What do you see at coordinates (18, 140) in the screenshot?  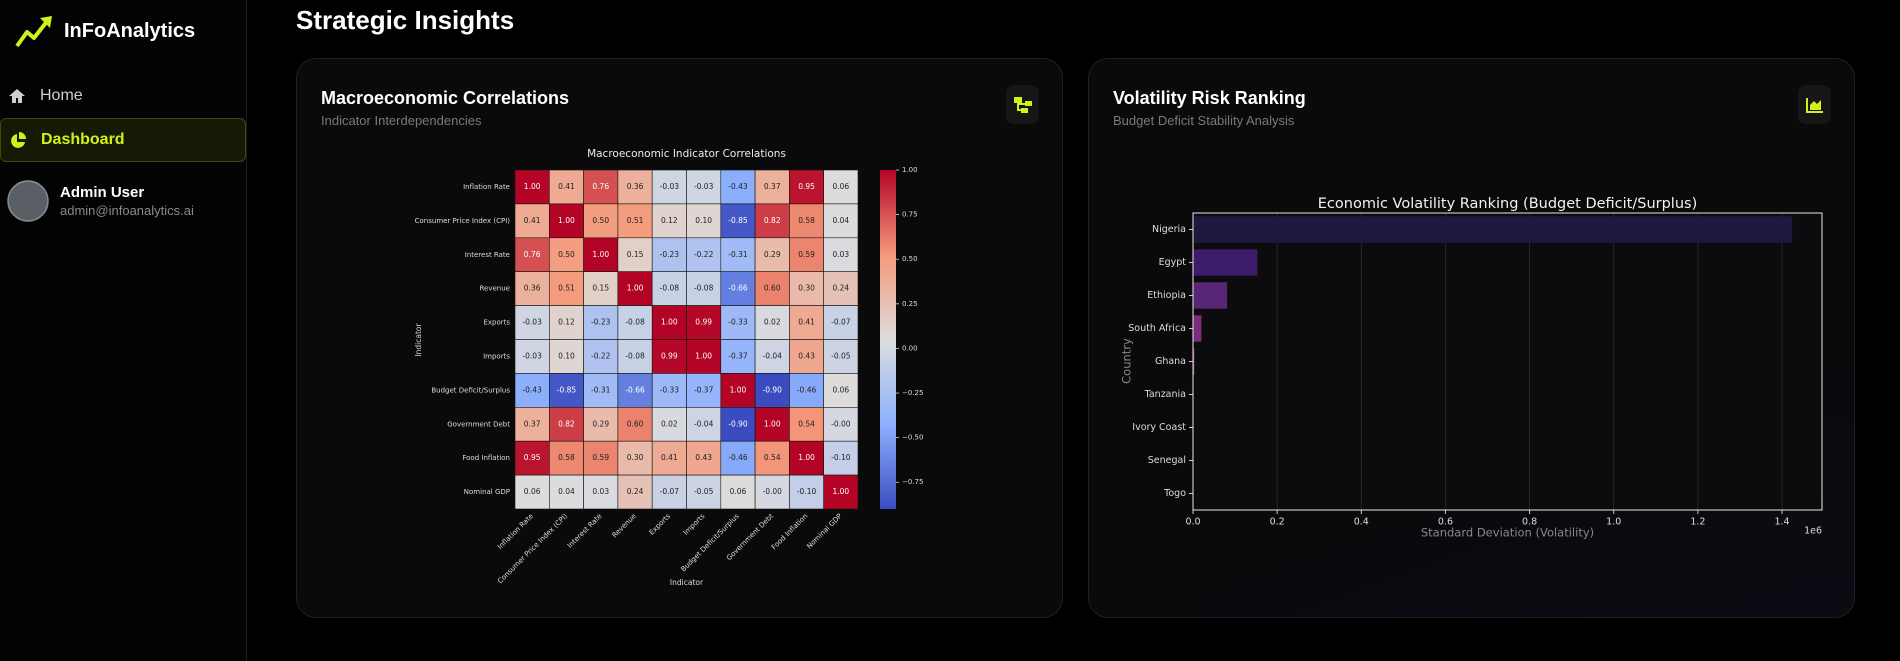 I see `pie-icon` at bounding box center [18, 140].